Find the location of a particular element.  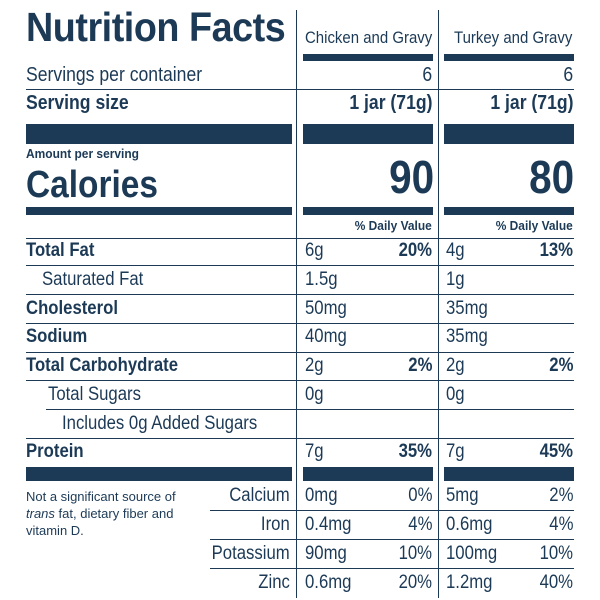

footnote-italic: trans is located at coordinates (40, 513).